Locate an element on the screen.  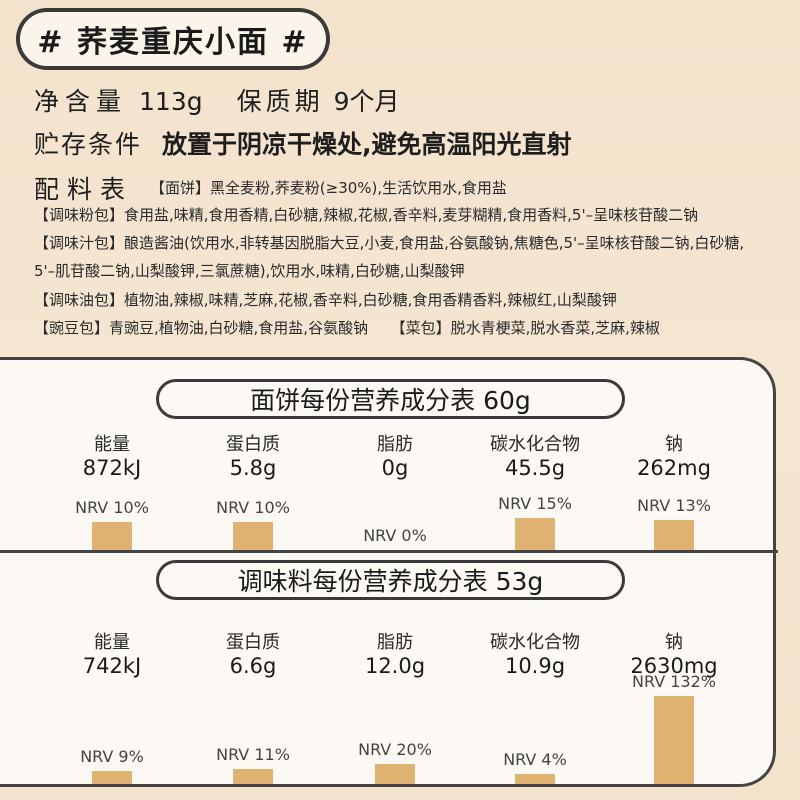
nutrient-value: 262mg is located at coordinates (674, 468).